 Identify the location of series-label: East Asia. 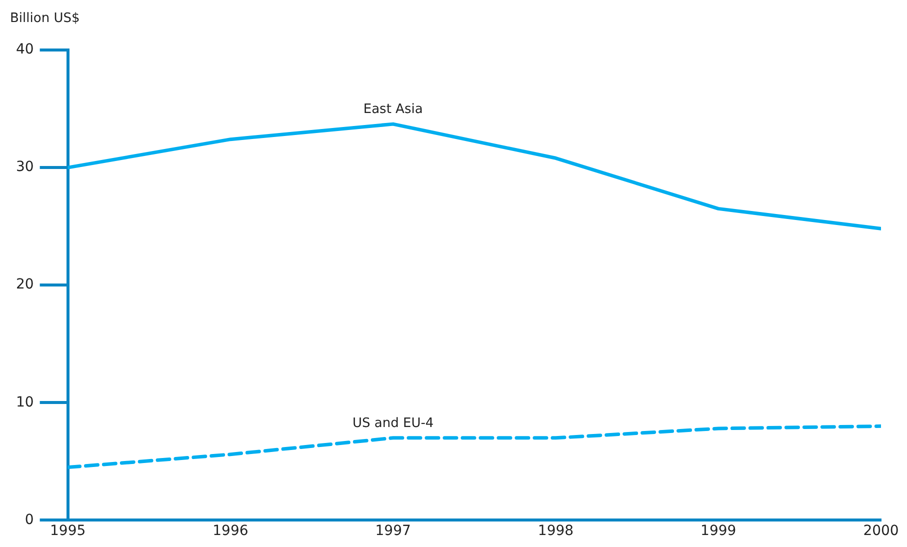
(393, 109).